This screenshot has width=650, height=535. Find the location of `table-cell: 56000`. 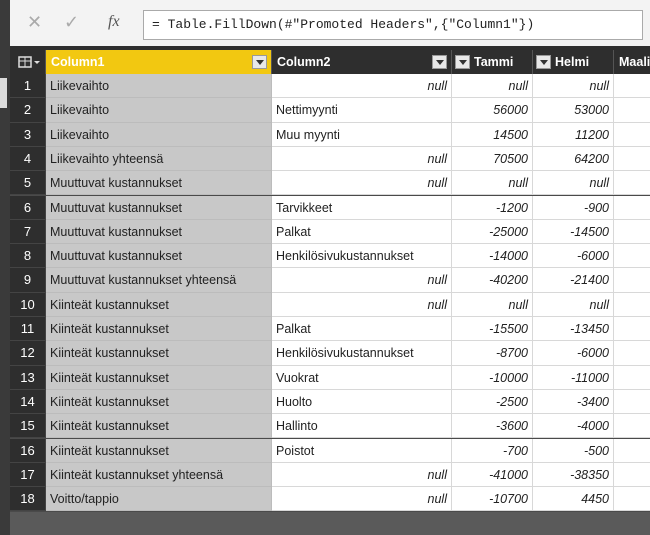

table-cell: 56000 is located at coordinates (492, 110).